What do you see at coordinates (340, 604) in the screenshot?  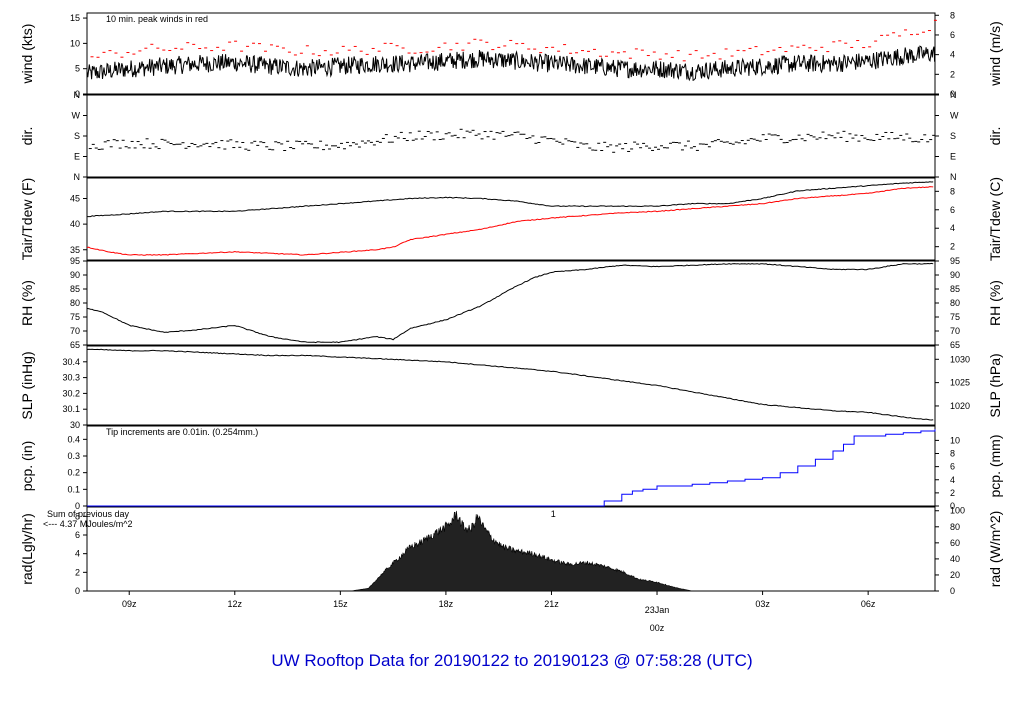 I see `time-tick-label: 15z` at bounding box center [340, 604].